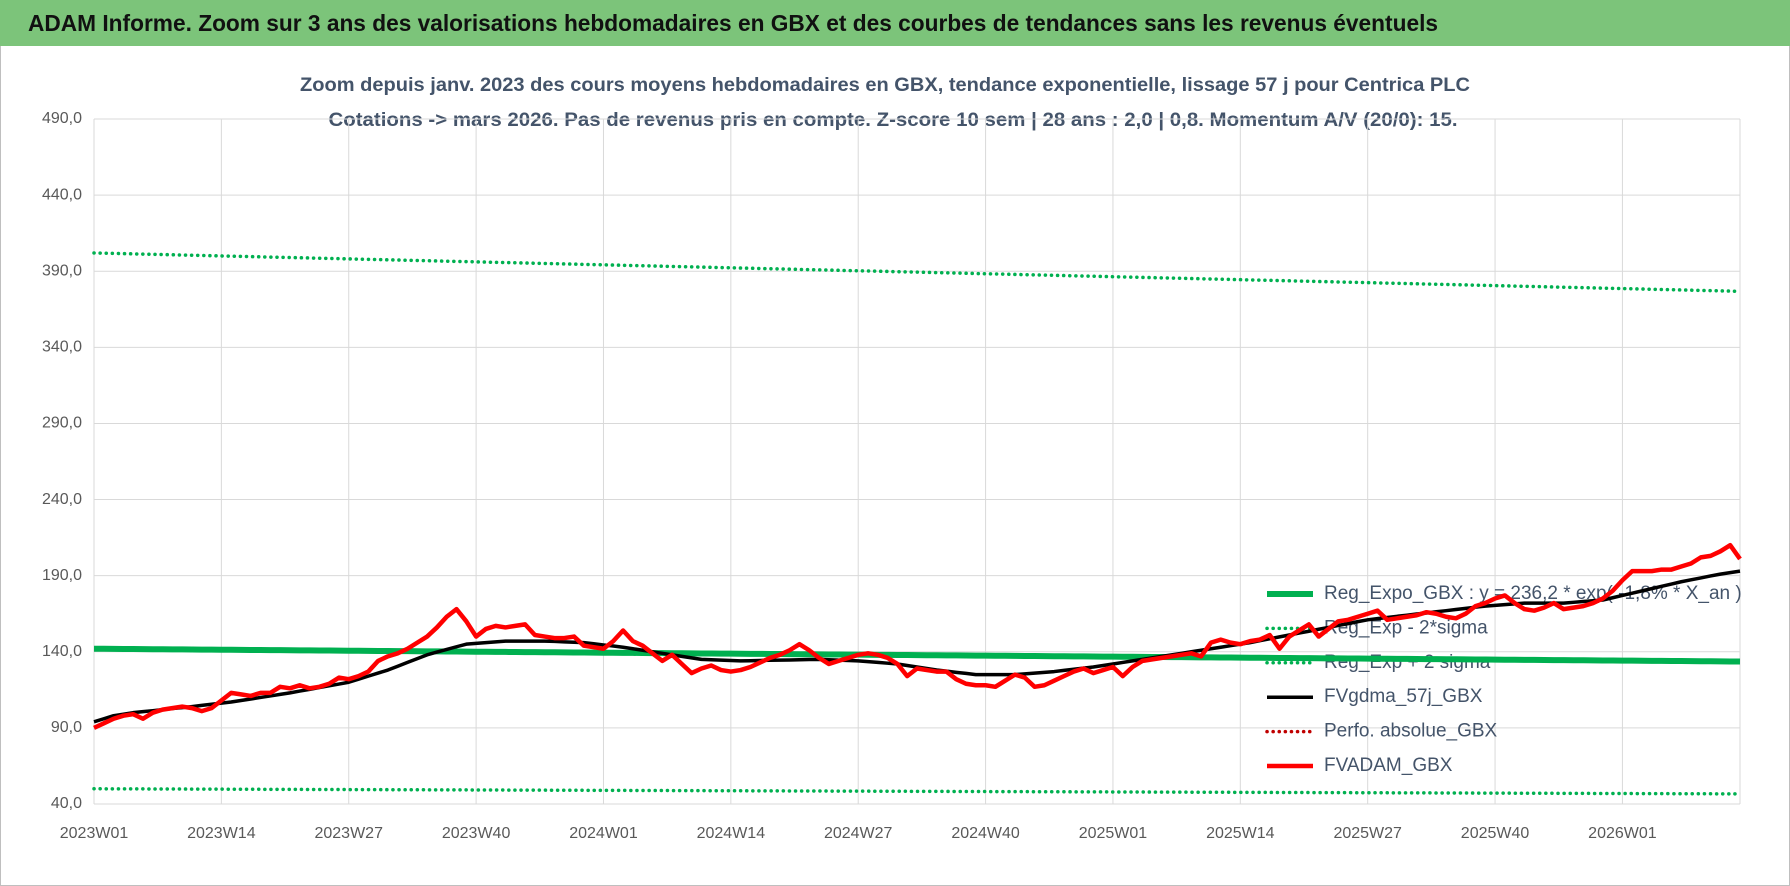 The width and height of the screenshot is (1790, 886). Describe the element at coordinates (62, 270) in the screenshot. I see `y-tick-label: 390,0` at that location.